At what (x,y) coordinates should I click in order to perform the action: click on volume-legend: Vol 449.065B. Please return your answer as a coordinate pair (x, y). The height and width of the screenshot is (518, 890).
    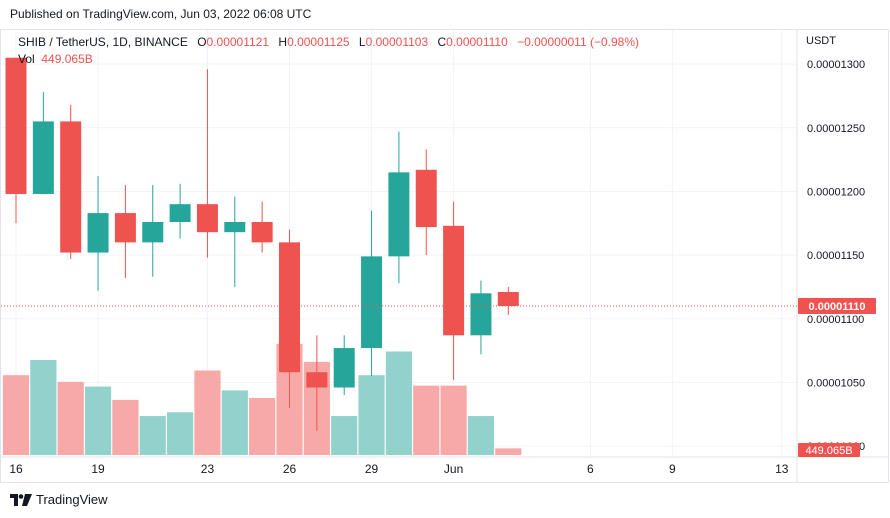
    Looking at the image, I should click on (55, 59).